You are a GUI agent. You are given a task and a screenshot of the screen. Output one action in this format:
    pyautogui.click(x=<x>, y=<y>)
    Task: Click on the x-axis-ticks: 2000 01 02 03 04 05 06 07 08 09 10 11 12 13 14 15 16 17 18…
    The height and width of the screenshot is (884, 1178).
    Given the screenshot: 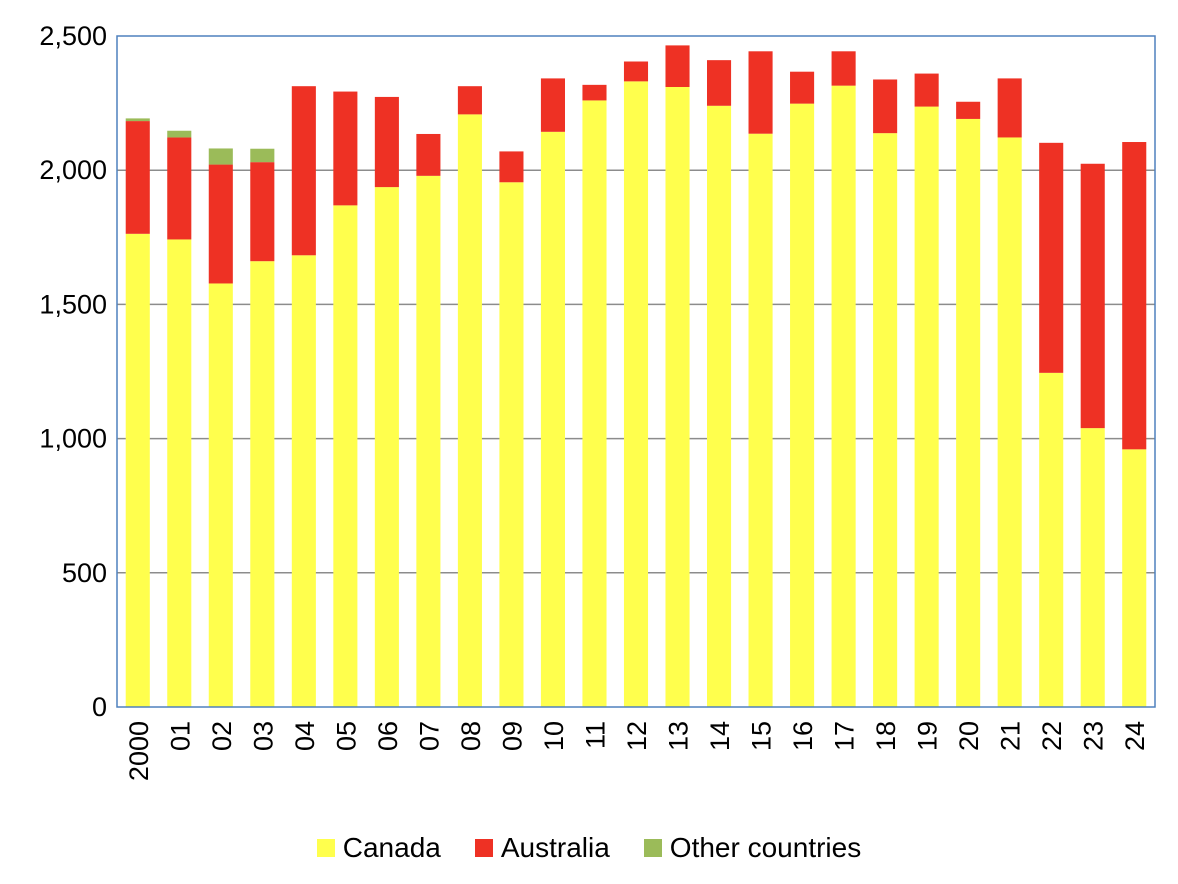 What is the action you would take?
    pyautogui.click(x=637, y=751)
    